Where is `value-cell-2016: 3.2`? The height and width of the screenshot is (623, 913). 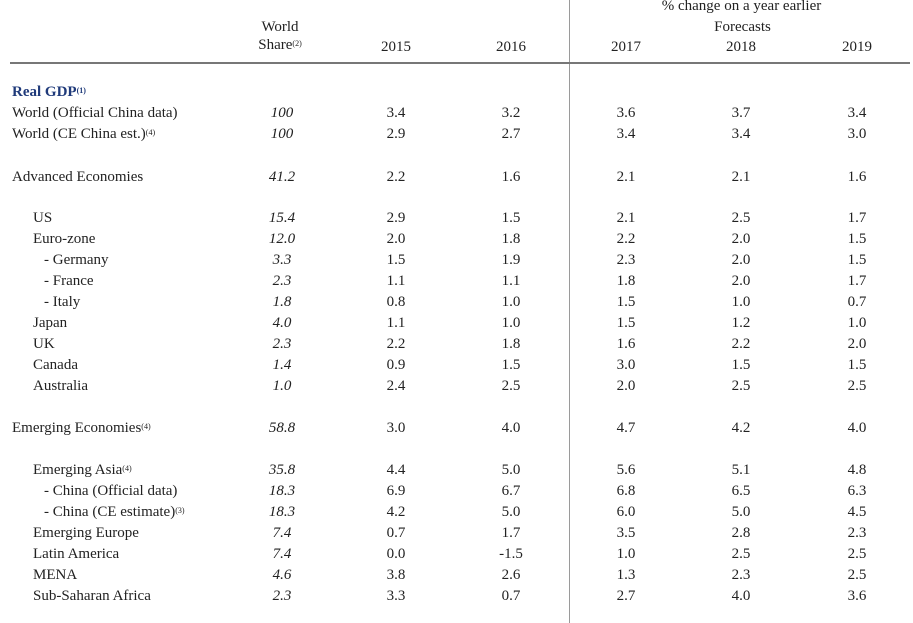 value-cell-2016: 3.2 is located at coordinates (511, 113).